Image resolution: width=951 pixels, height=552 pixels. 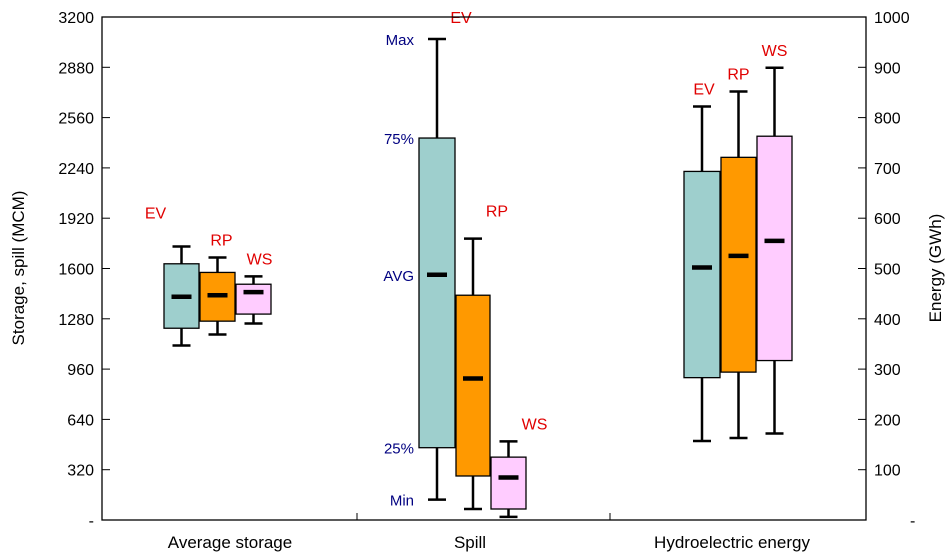 What do you see at coordinates (732, 542) in the screenshot?
I see `category-label: Hydroelectric energy` at bounding box center [732, 542].